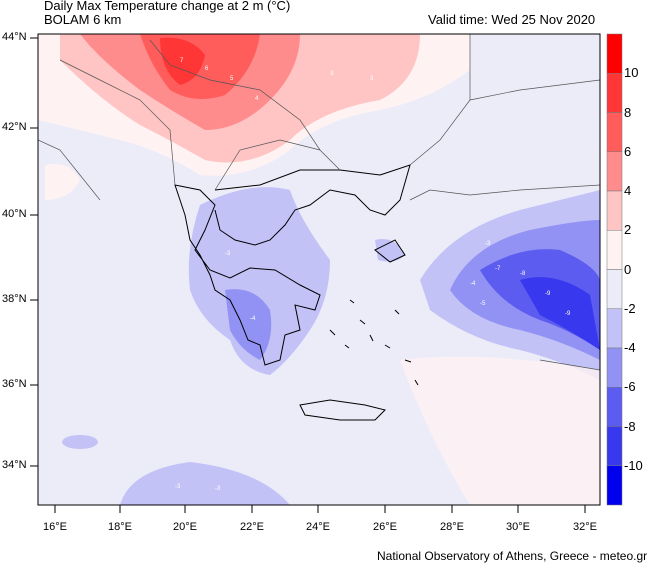 The width and height of the screenshot is (650, 566). I want to click on lon-tick-label: 32°E, so click(585, 527).